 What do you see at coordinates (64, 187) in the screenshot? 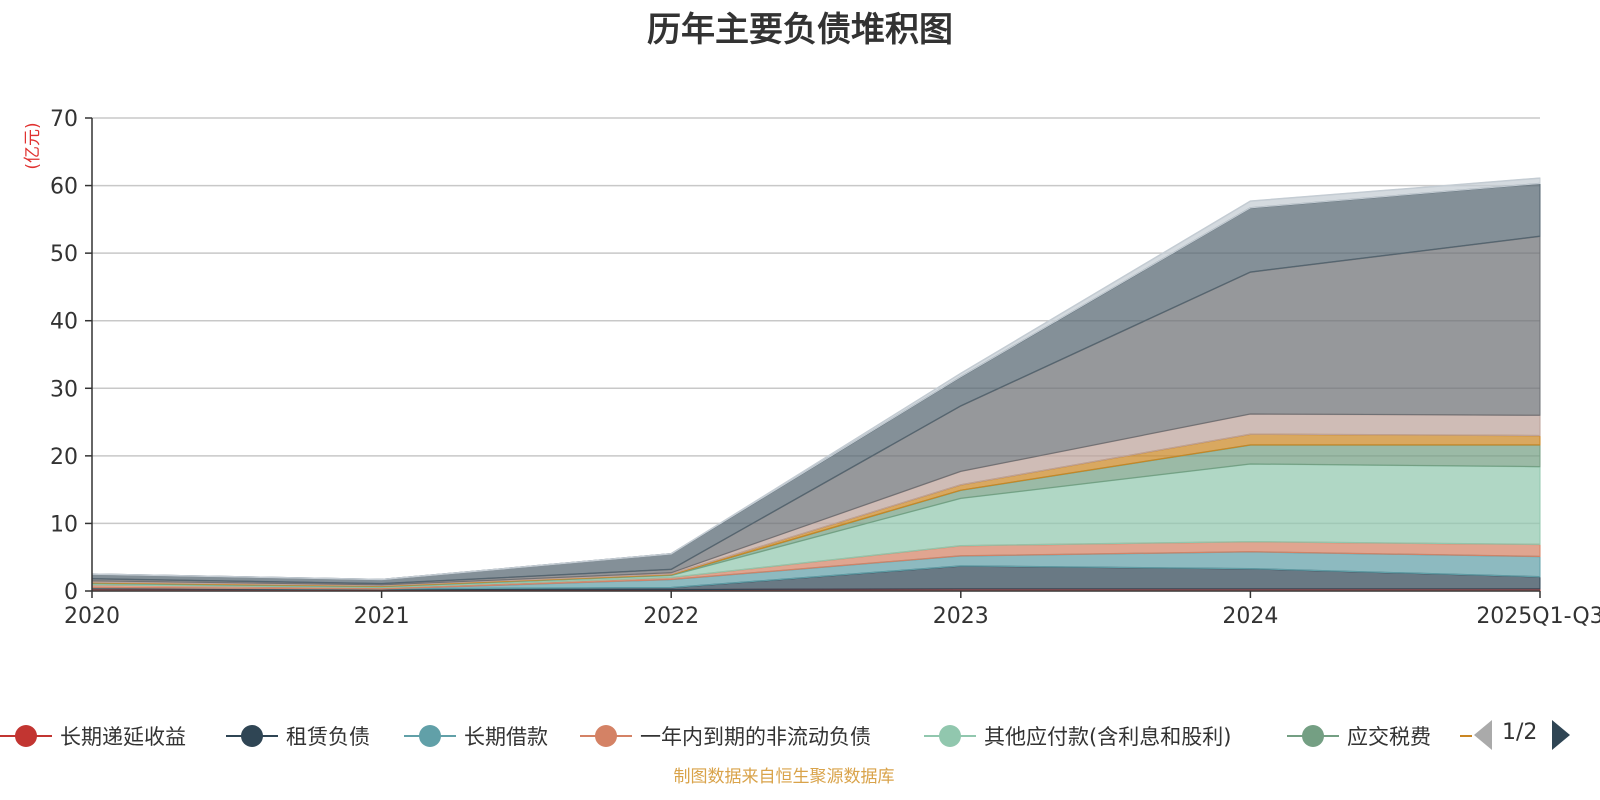
I see `y-tick-label: 60` at bounding box center [64, 187].